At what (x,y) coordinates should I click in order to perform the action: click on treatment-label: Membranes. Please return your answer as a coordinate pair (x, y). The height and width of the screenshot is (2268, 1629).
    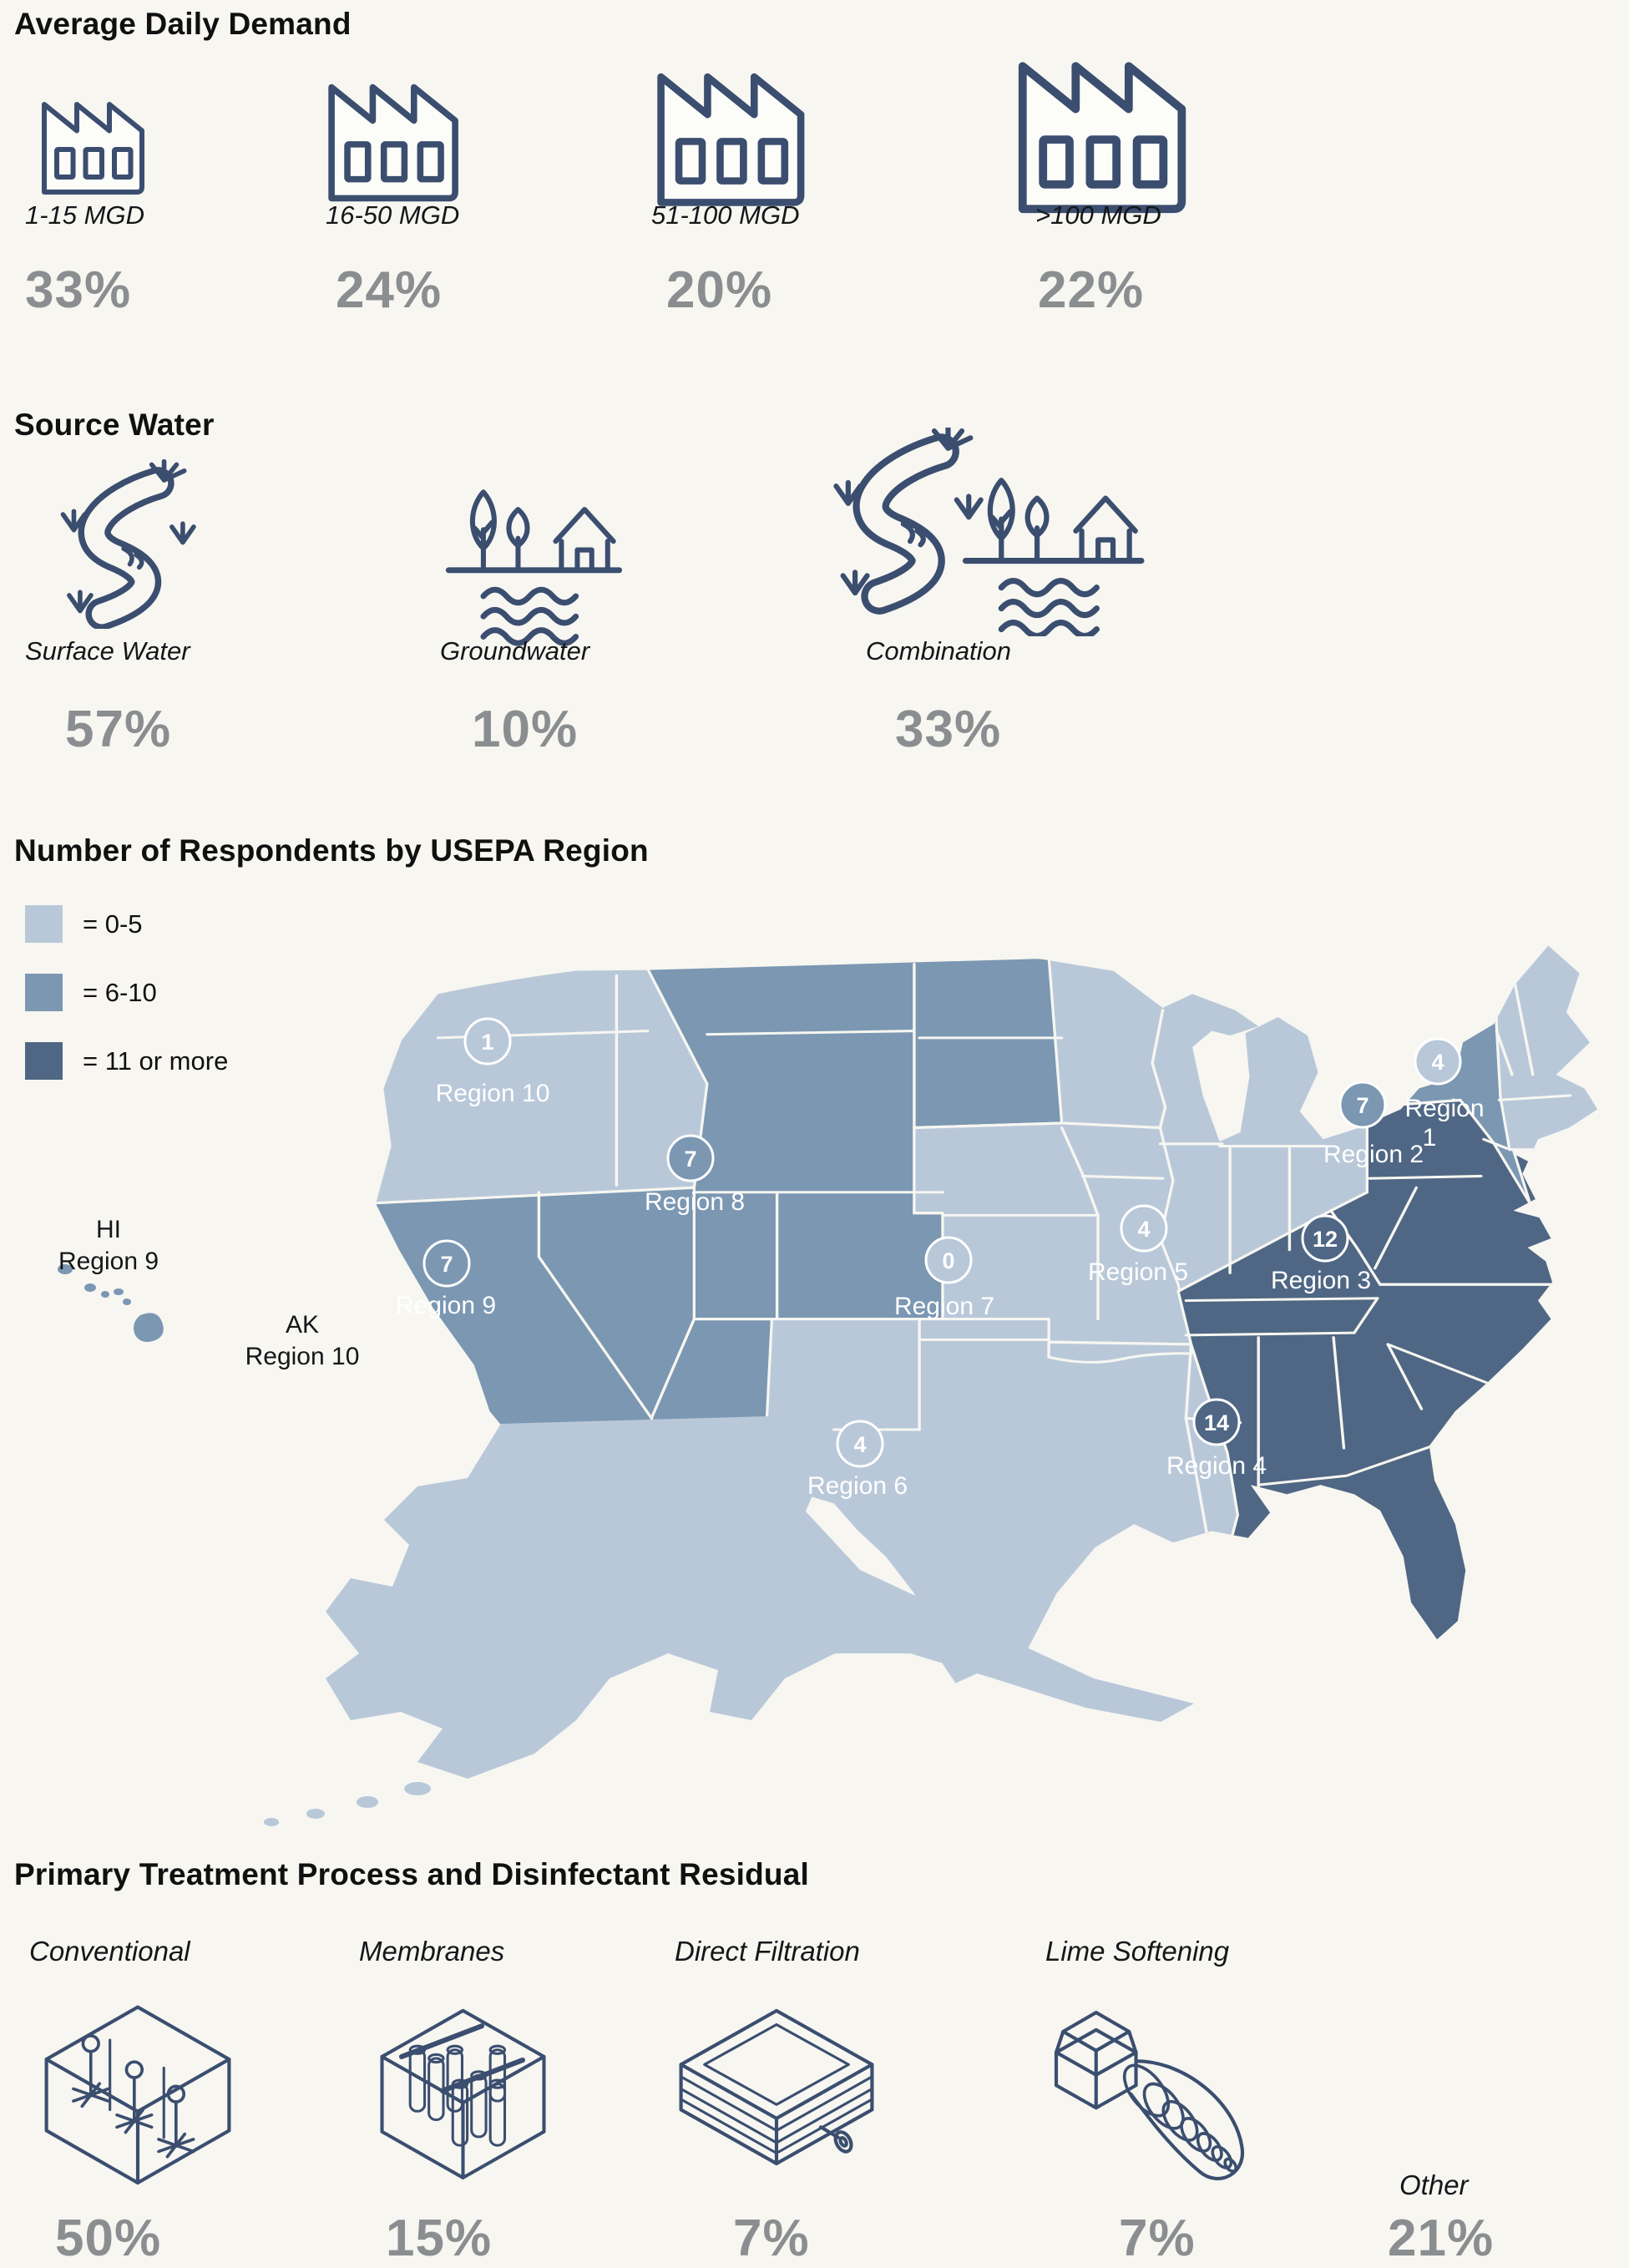
    Looking at the image, I should click on (432, 1951).